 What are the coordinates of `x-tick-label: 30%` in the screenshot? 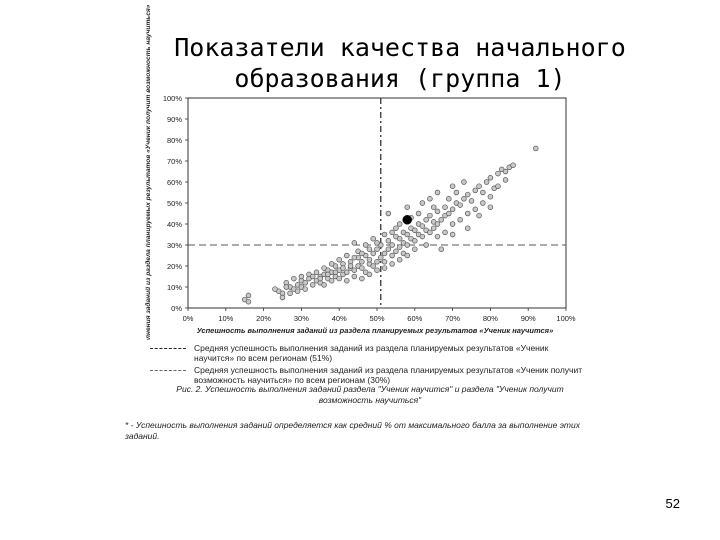 It's located at (301, 318).